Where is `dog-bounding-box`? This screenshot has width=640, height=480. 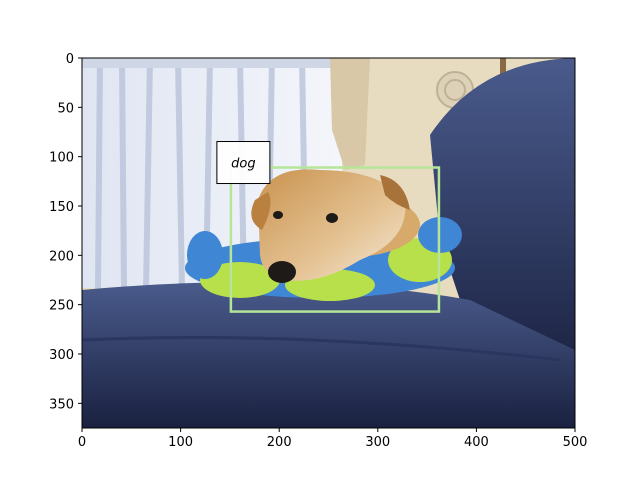 dog-bounding-box is located at coordinates (335, 239).